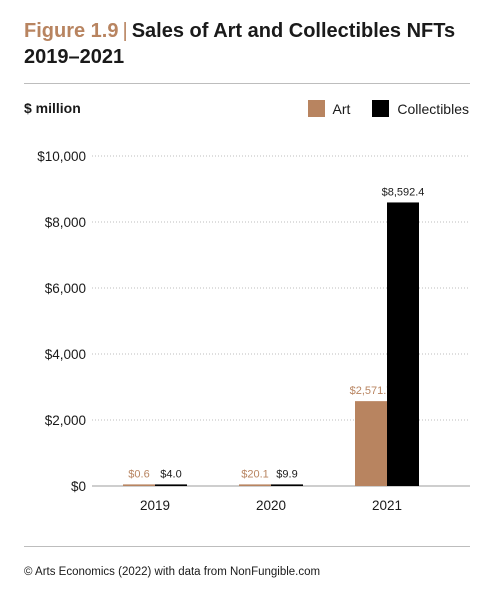 The width and height of the screenshot is (483, 605). Describe the element at coordinates (52, 108) in the screenshot. I see `y-axis-unit-label: $ million` at that location.